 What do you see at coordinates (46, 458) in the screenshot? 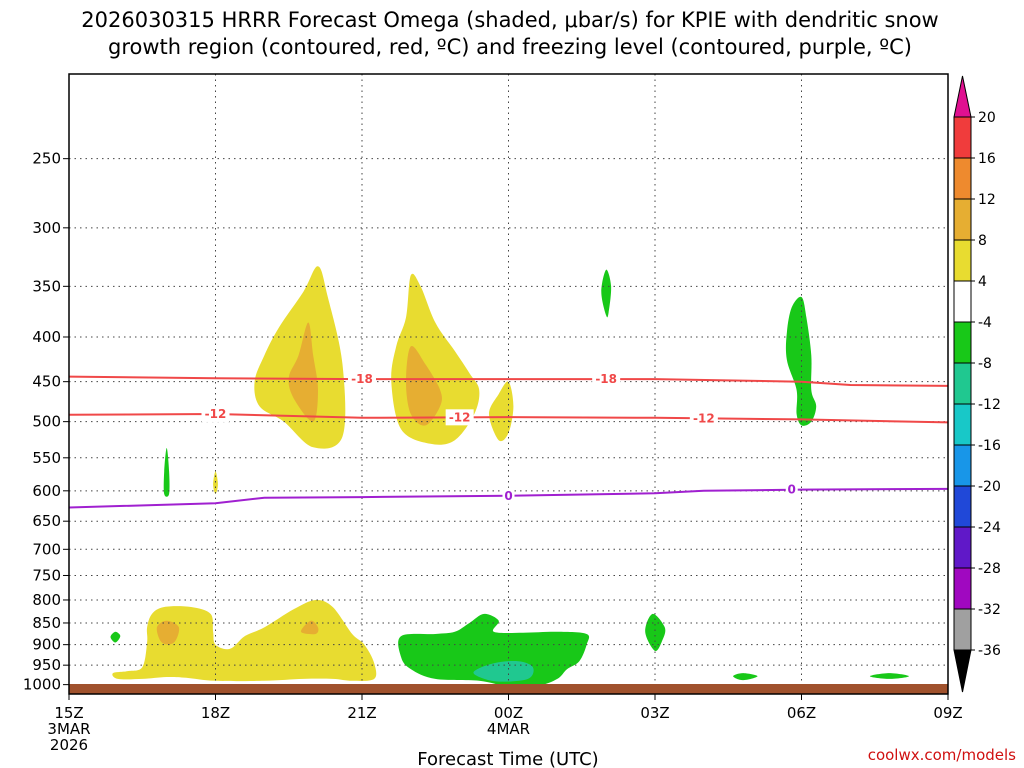
I see `ytick-label-550: 550` at bounding box center [46, 458].